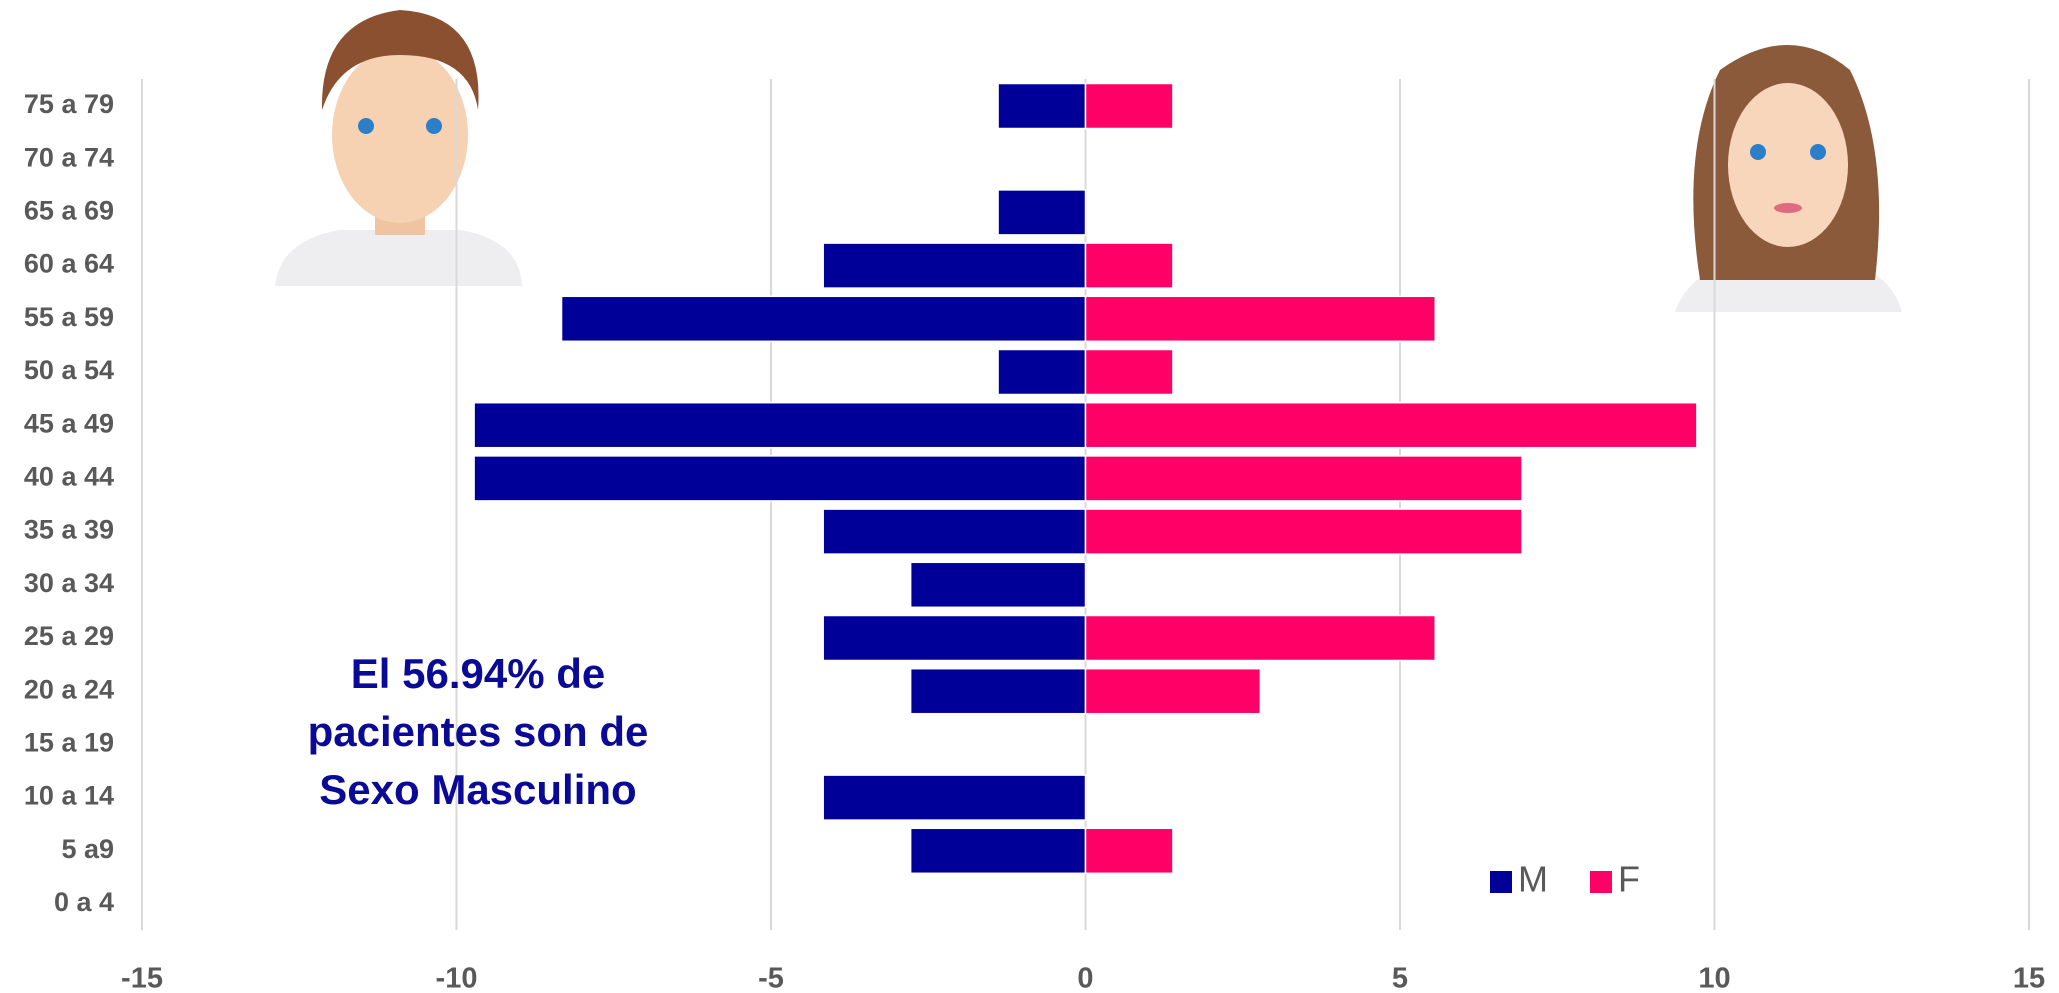  What do you see at coordinates (1629, 879) in the screenshot?
I see `legend-label: F` at bounding box center [1629, 879].